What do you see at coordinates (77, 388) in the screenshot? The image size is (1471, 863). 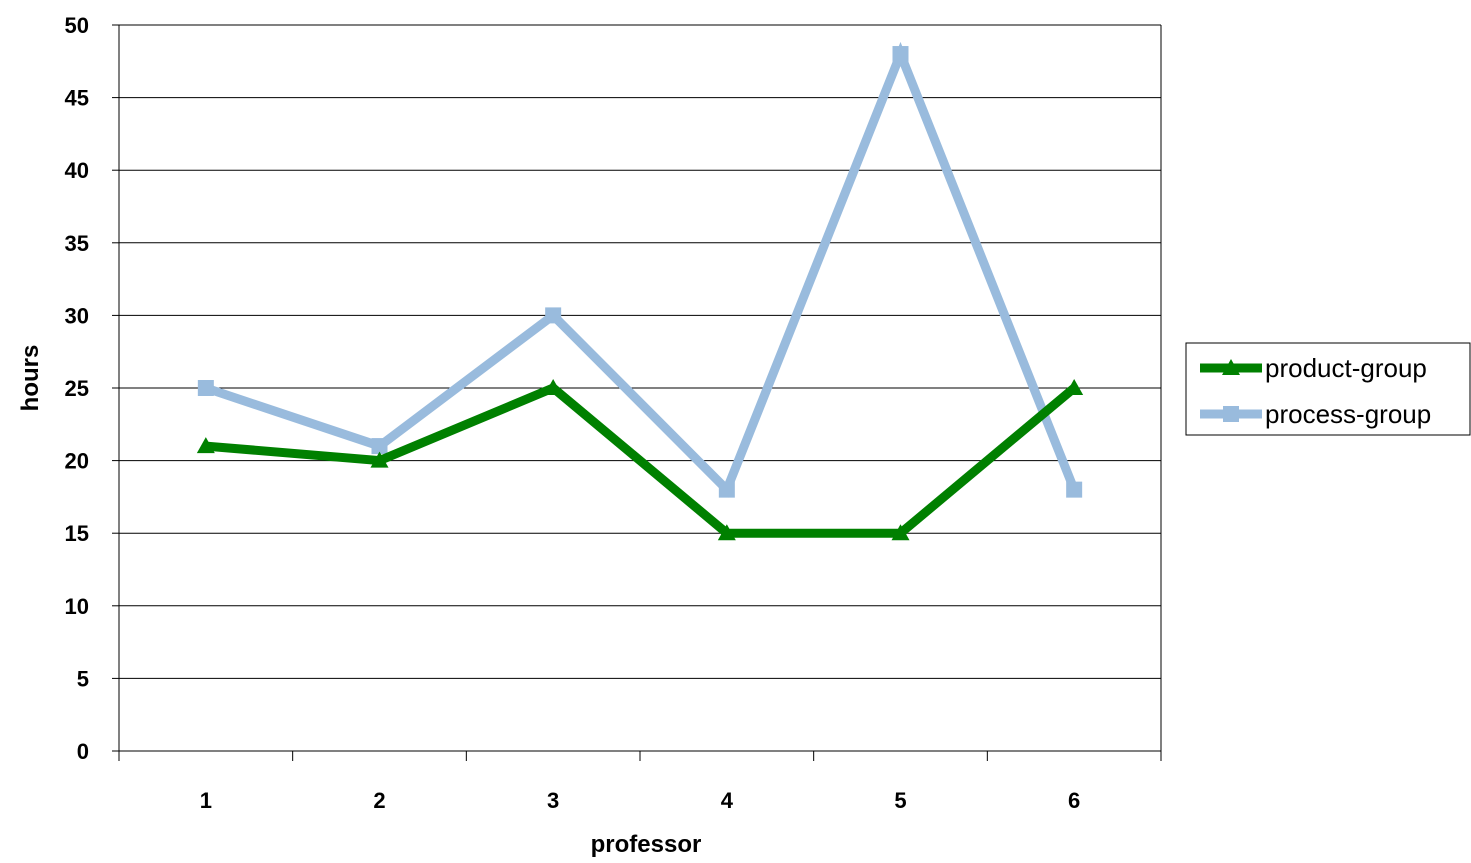 I see `y-tick-label: 25` at bounding box center [77, 388].